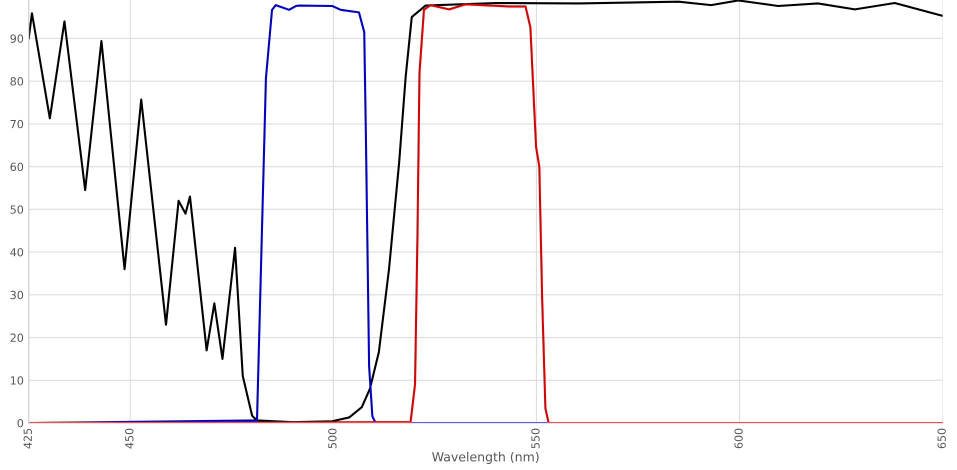 This screenshot has width=957, height=470. Describe the element at coordinates (535, 438) in the screenshot. I see `x-tick-label: 550` at that location.